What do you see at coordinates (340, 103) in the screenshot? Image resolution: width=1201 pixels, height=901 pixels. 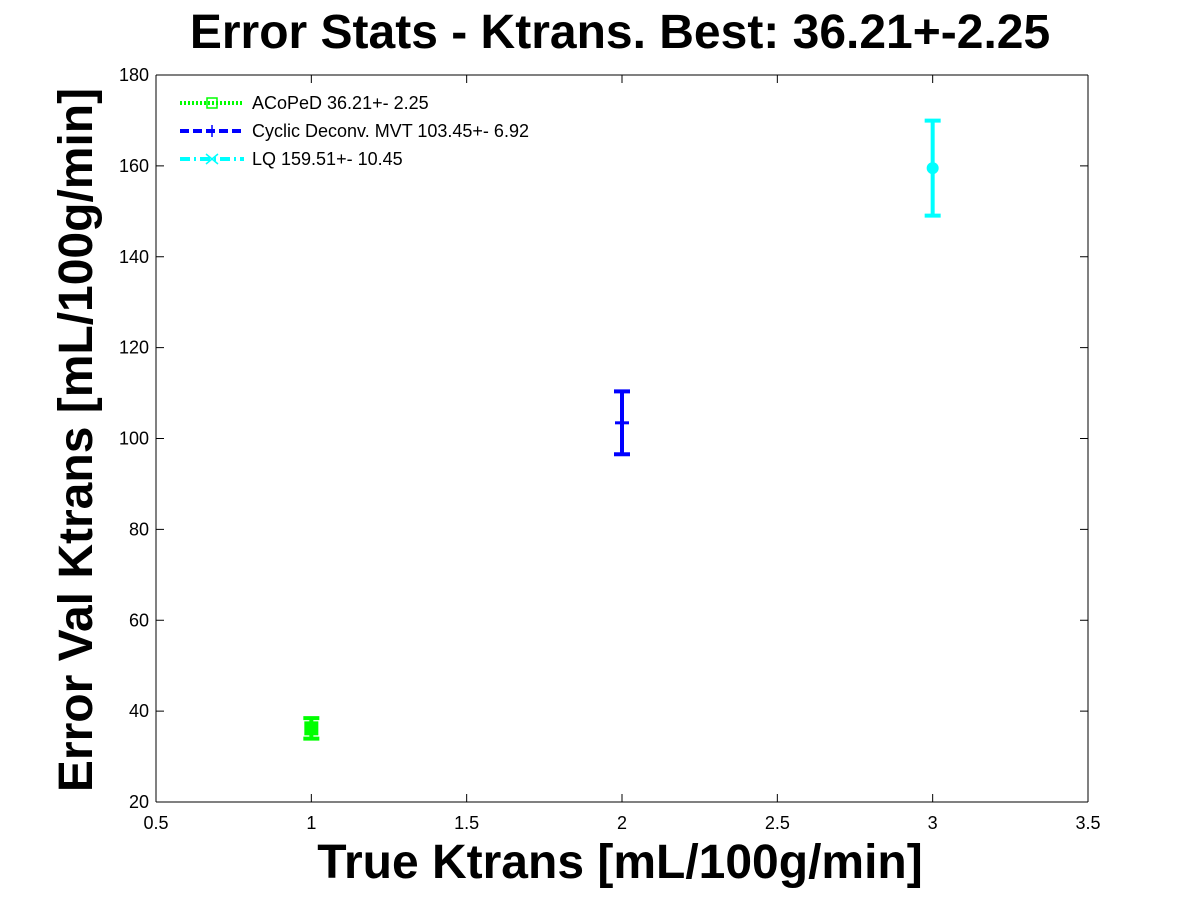 I see `legend-label: ACoPeD 36.21+- 2.25` at bounding box center [340, 103].